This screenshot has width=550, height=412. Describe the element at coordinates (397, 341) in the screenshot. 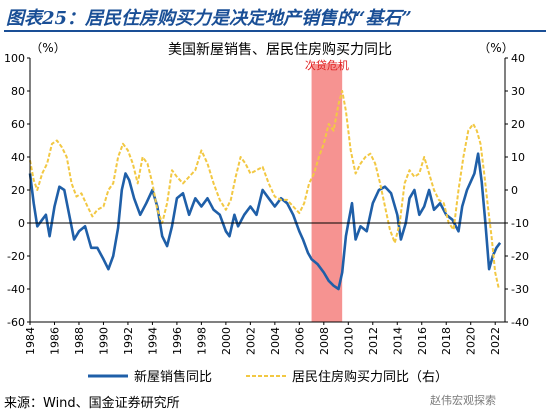

I see `x-tick-label: 2014` at that location.